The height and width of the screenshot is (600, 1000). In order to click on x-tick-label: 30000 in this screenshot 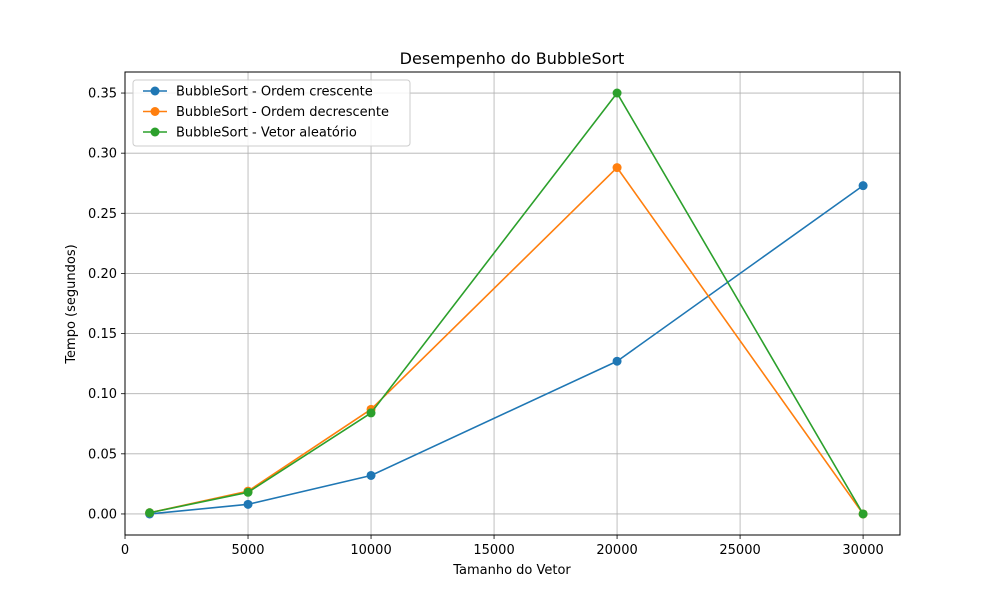, I will do `click(862, 550)`.